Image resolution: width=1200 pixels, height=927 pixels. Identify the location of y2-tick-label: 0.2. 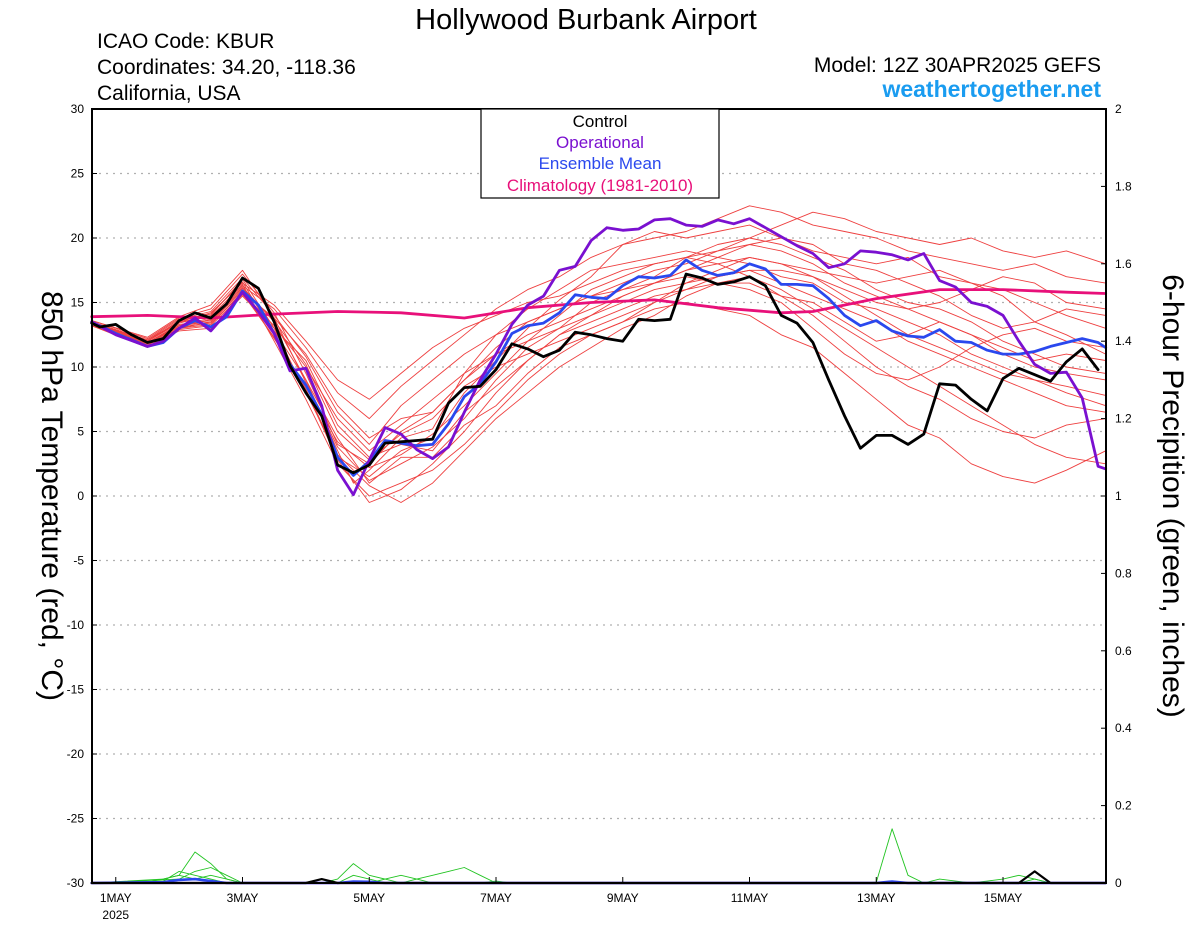
(1123, 806).